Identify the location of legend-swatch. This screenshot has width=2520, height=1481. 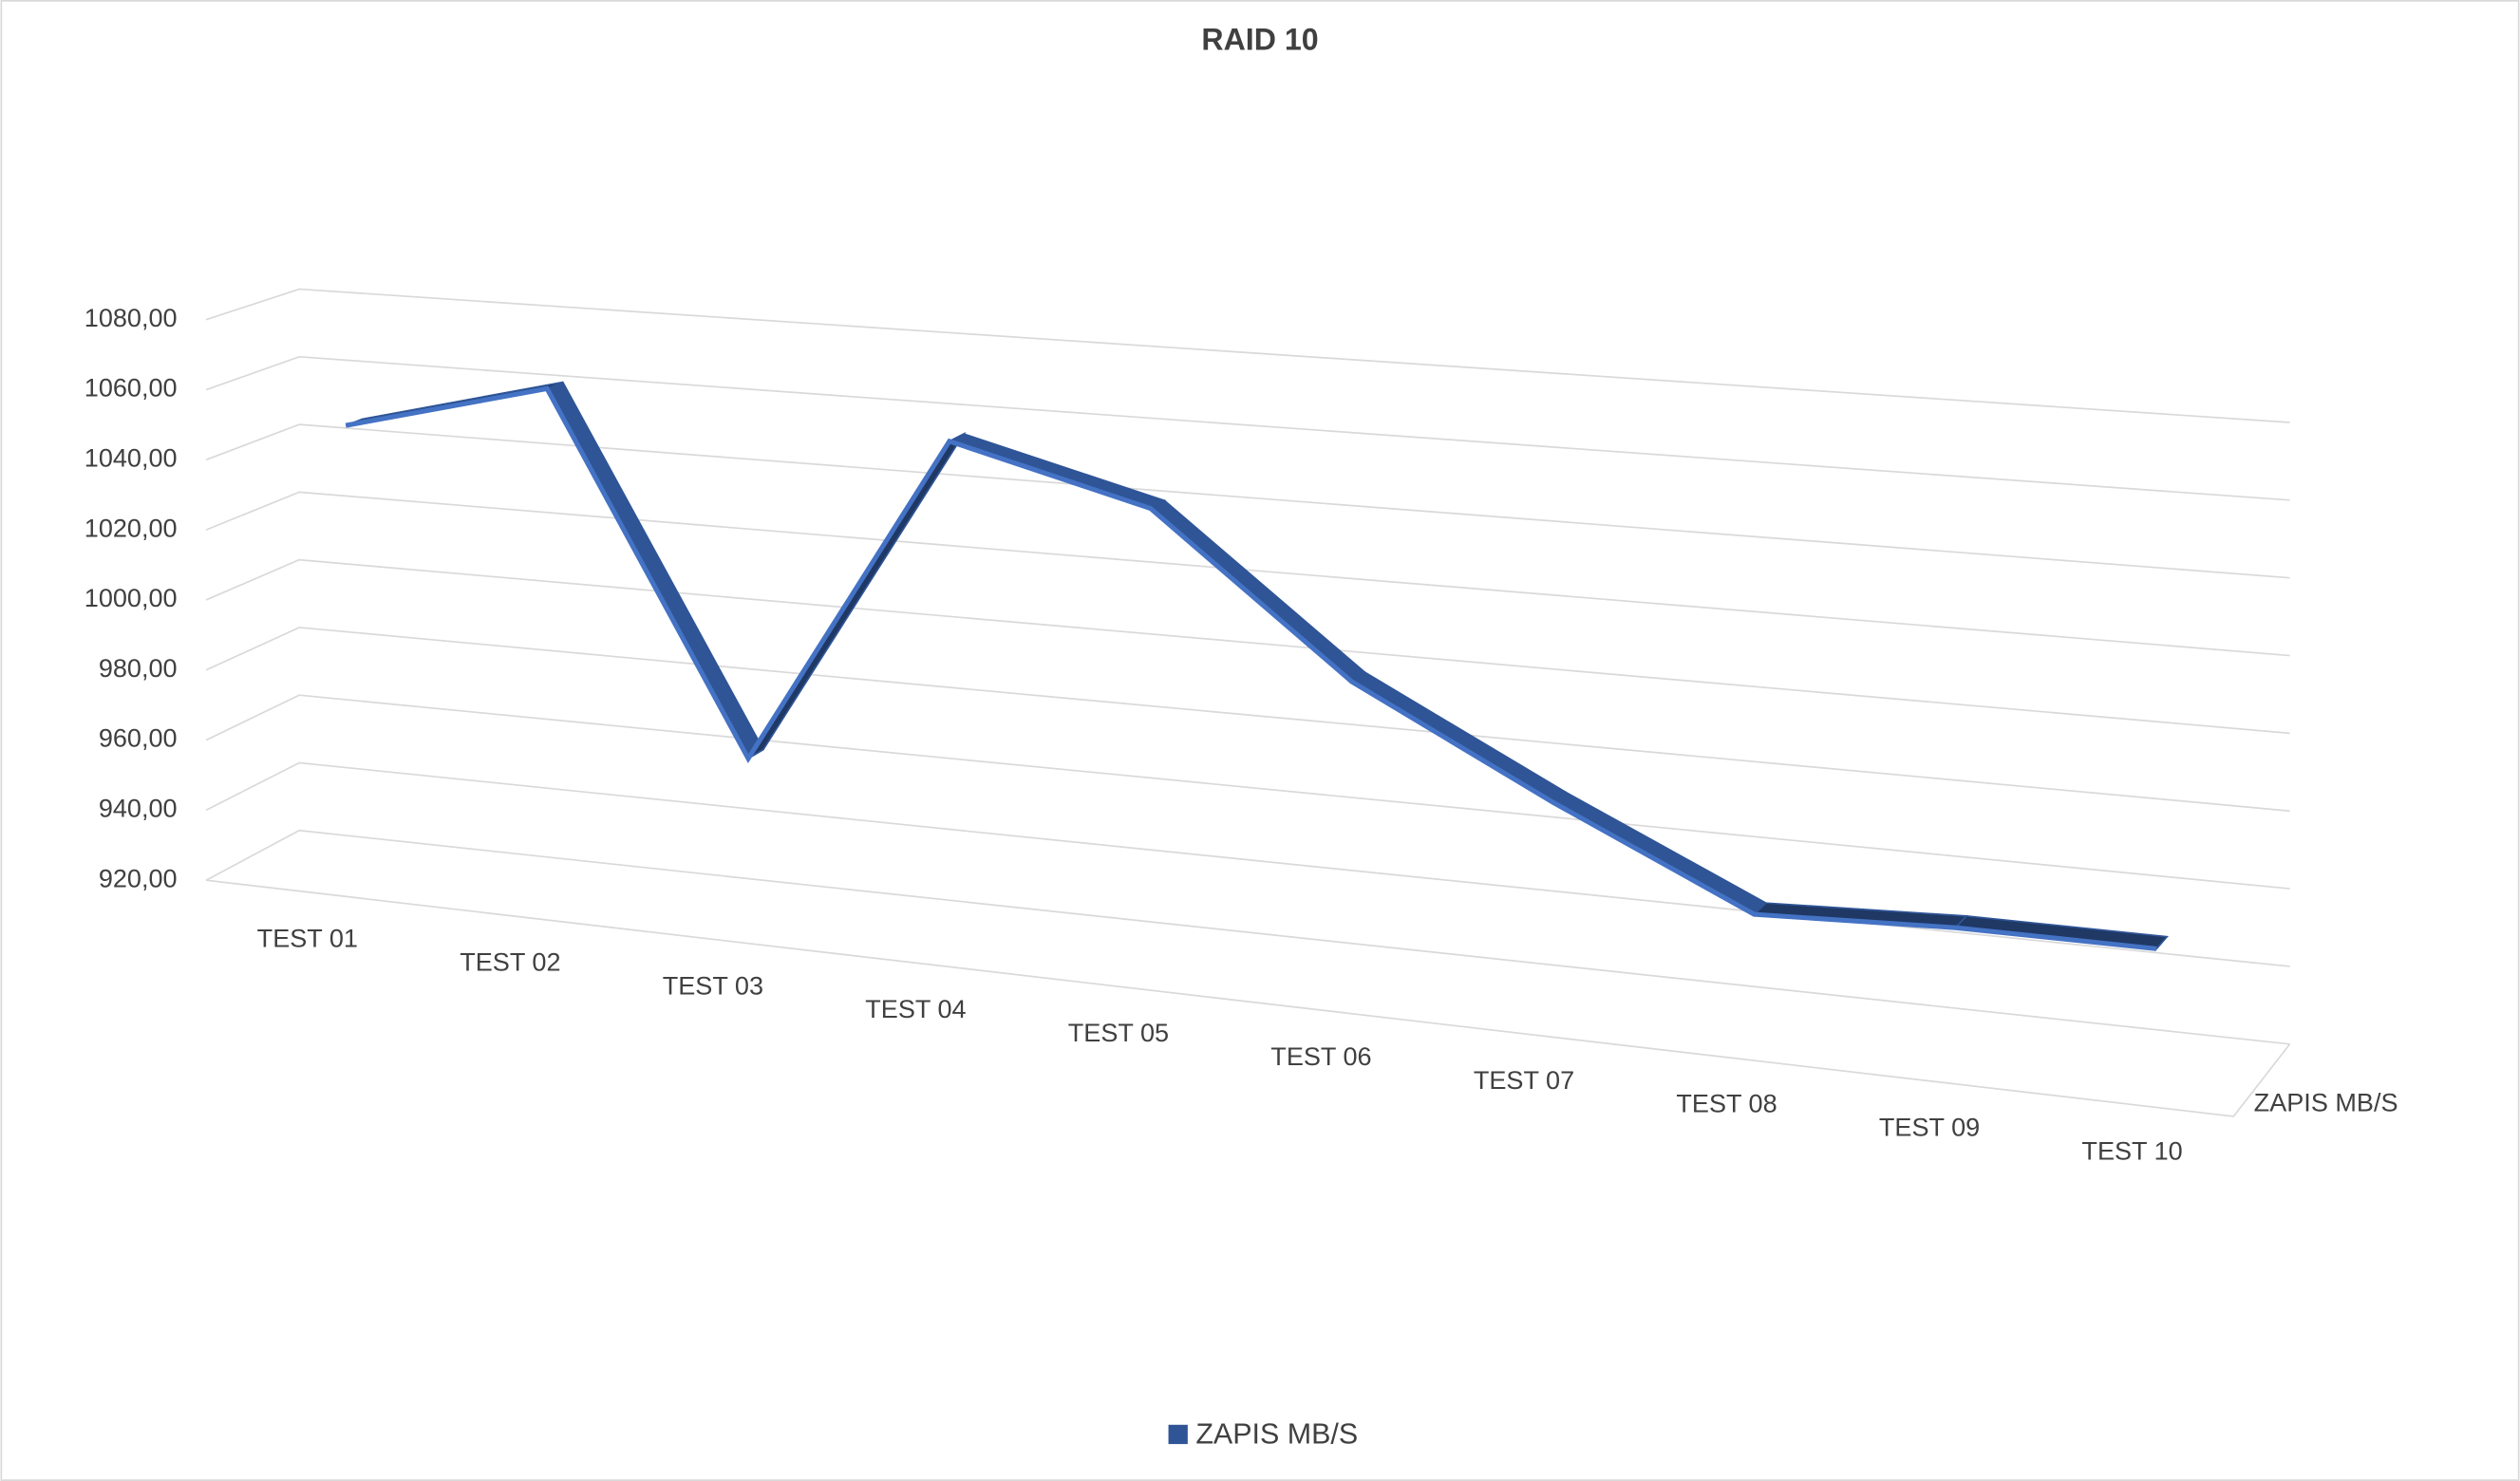
(1178, 1434).